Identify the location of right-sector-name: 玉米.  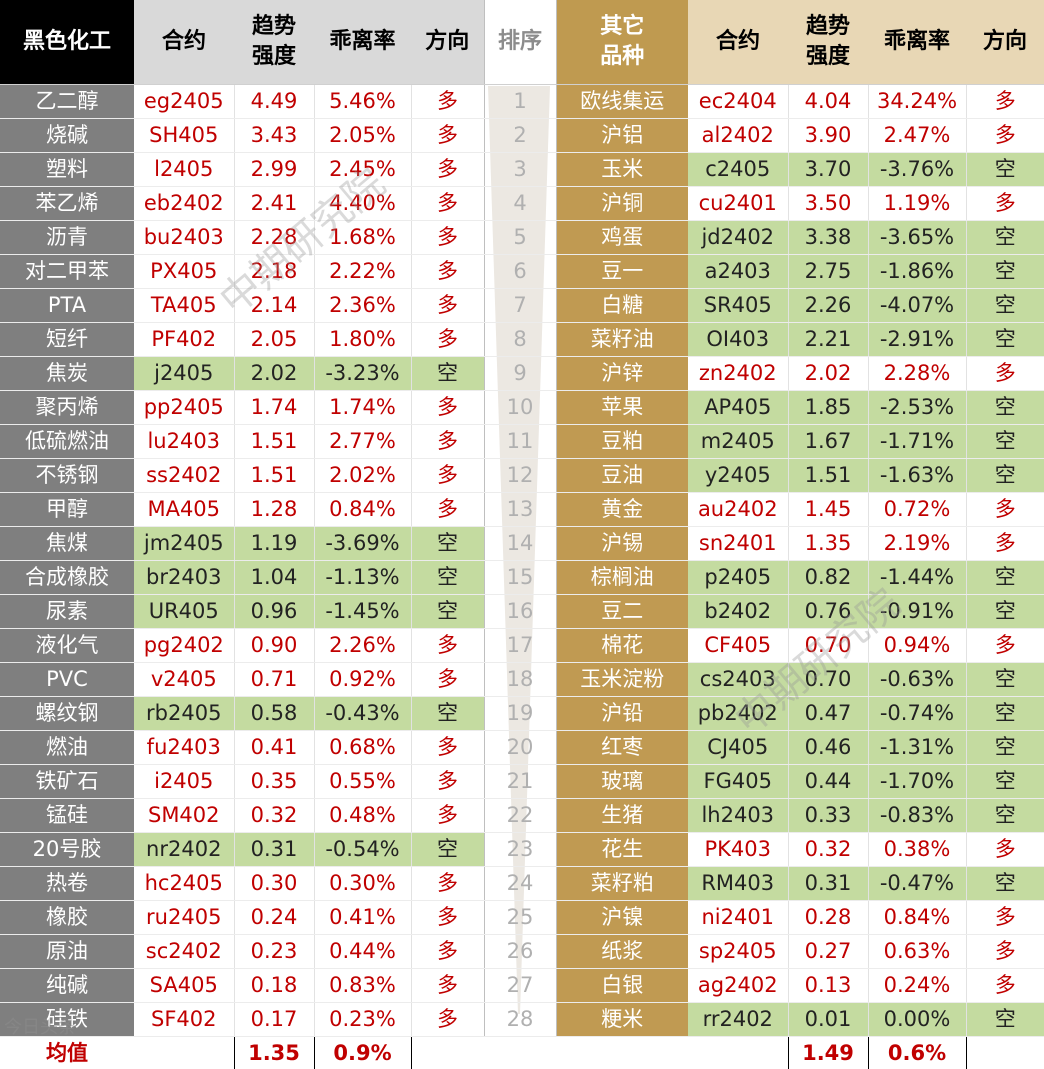
(622, 170).